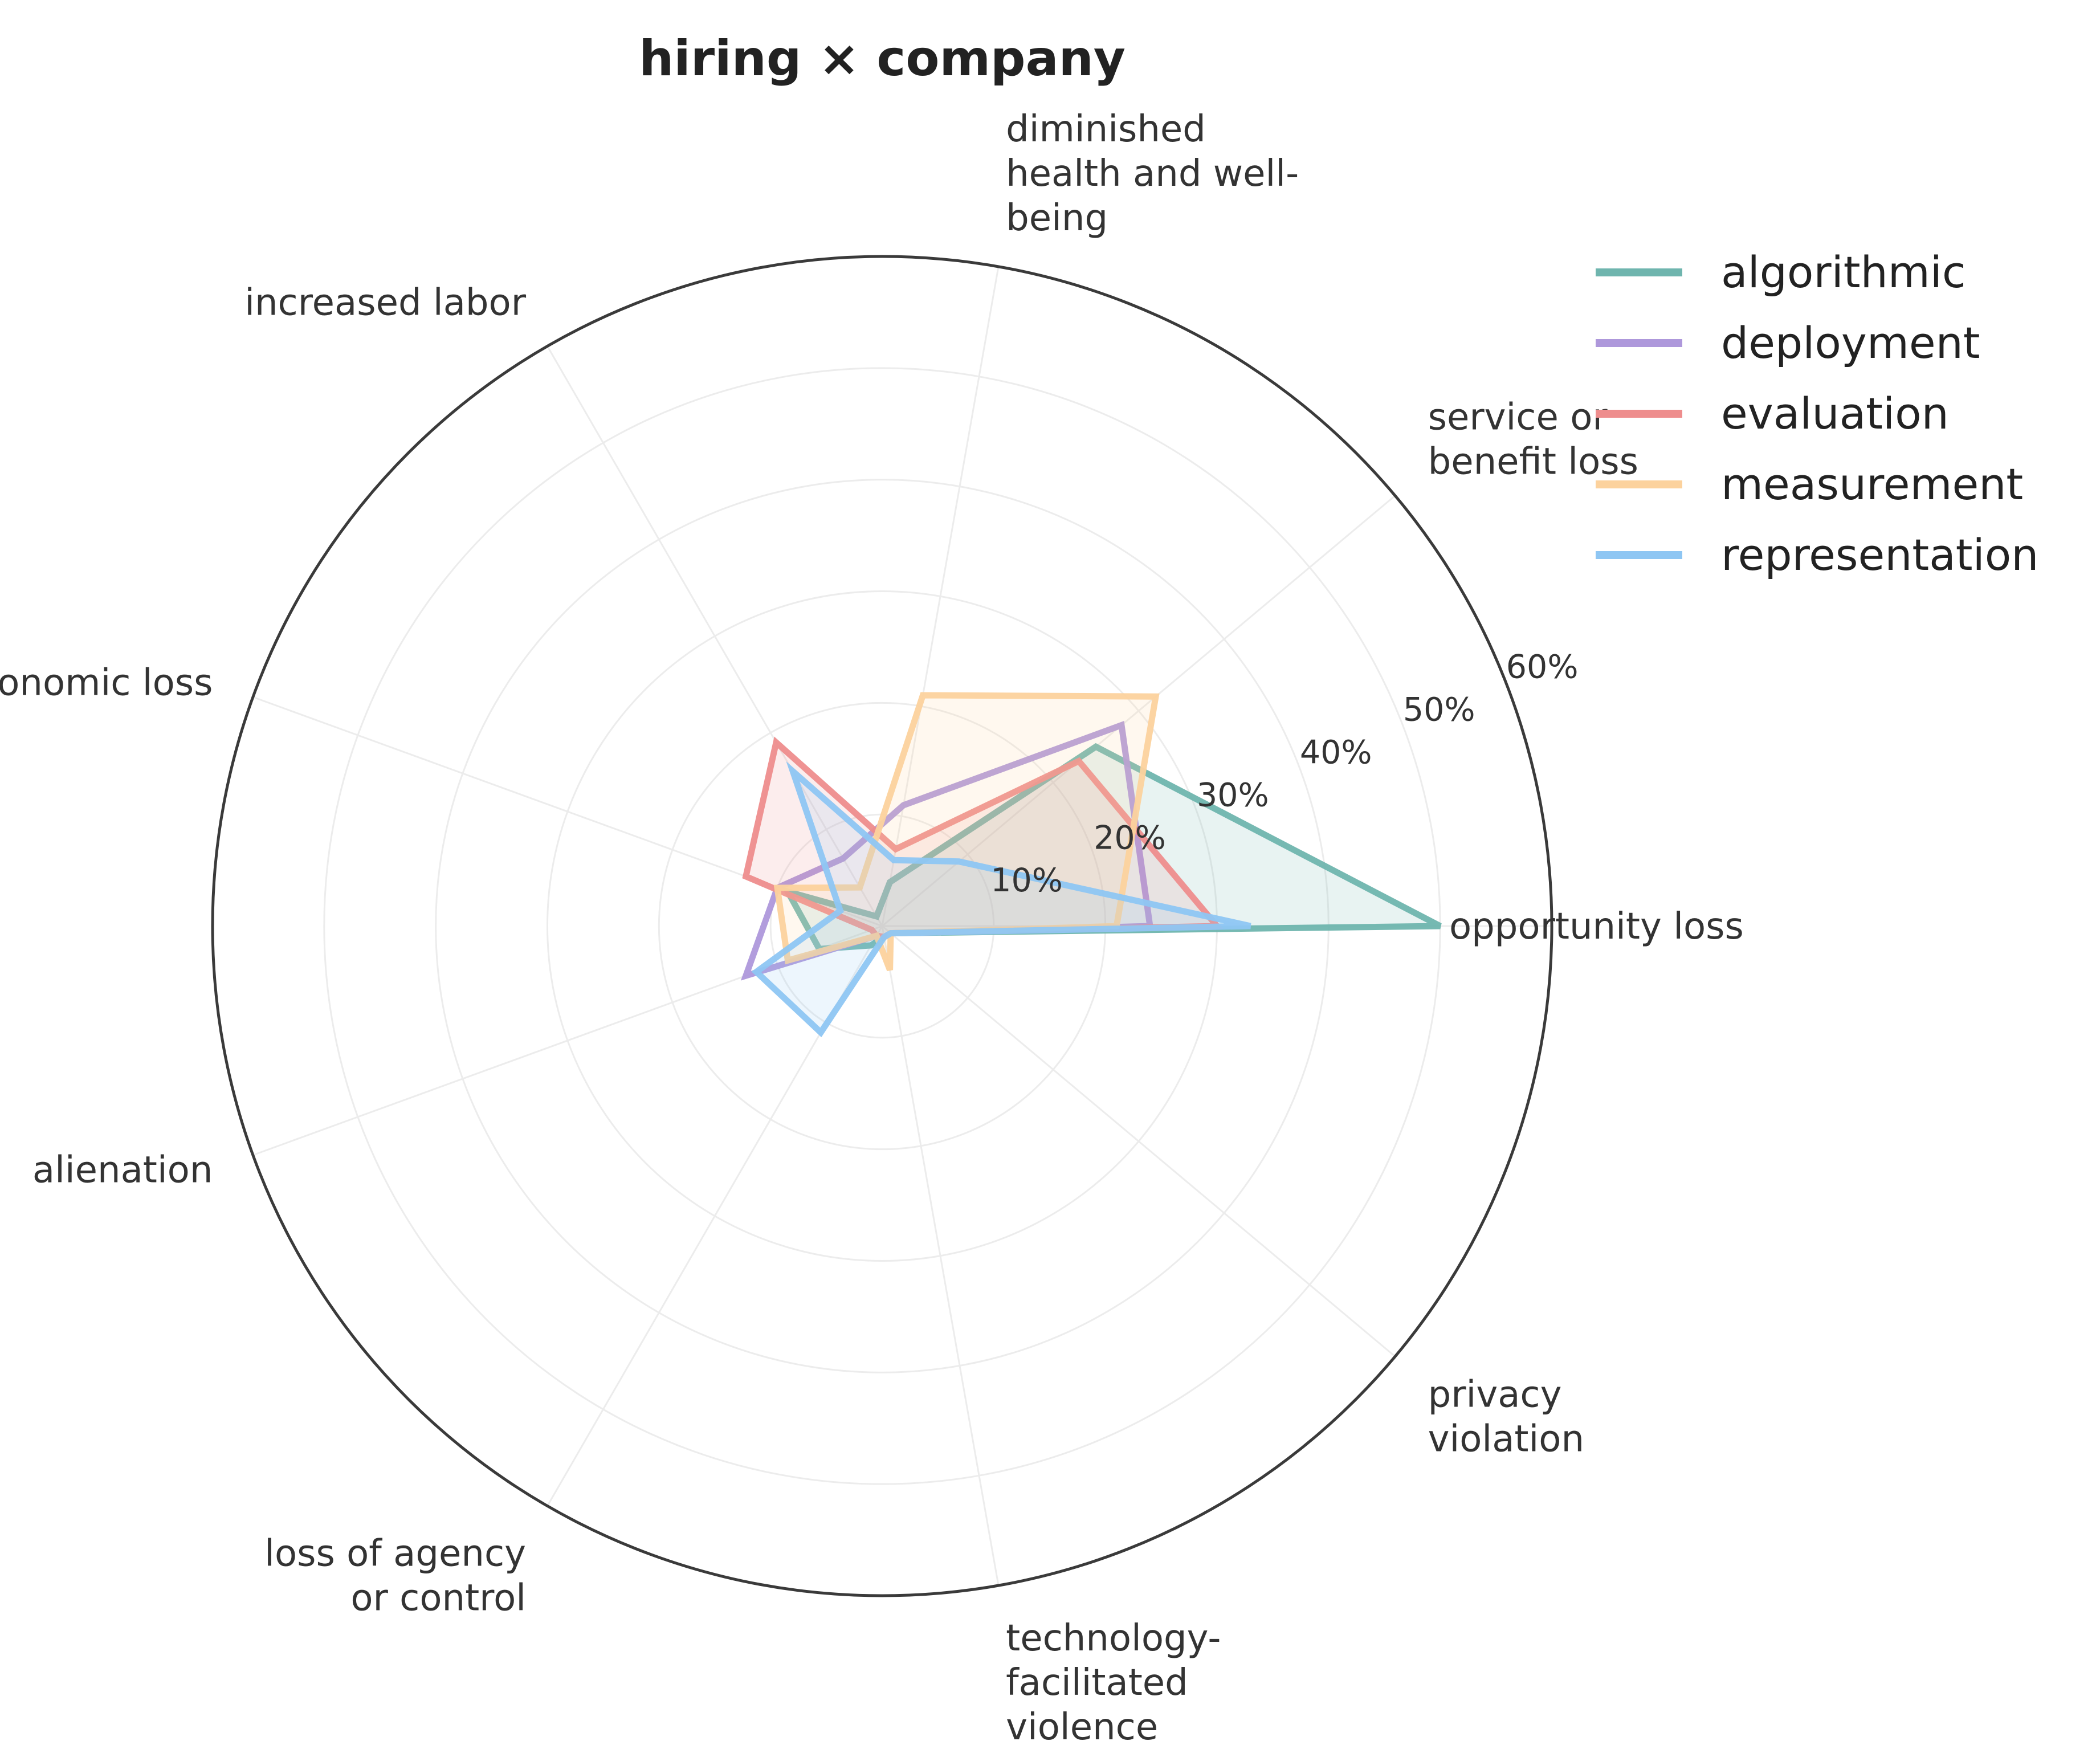 This screenshot has height=1745, width=2100. I want to click on legend-entry-representation: representation, so click(1817, 554).